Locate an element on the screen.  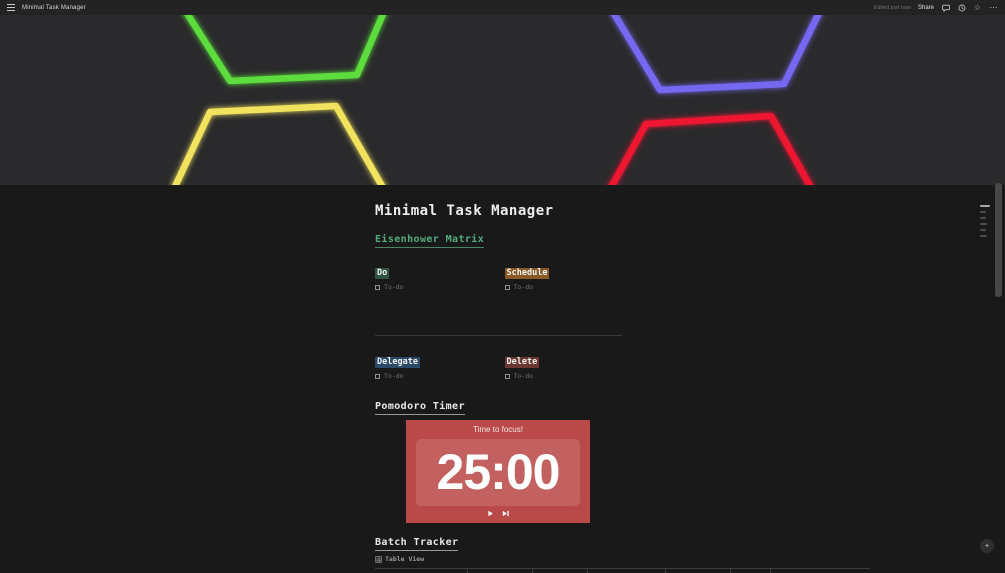
sidebar-menu-icon is located at coordinates (11, 7).